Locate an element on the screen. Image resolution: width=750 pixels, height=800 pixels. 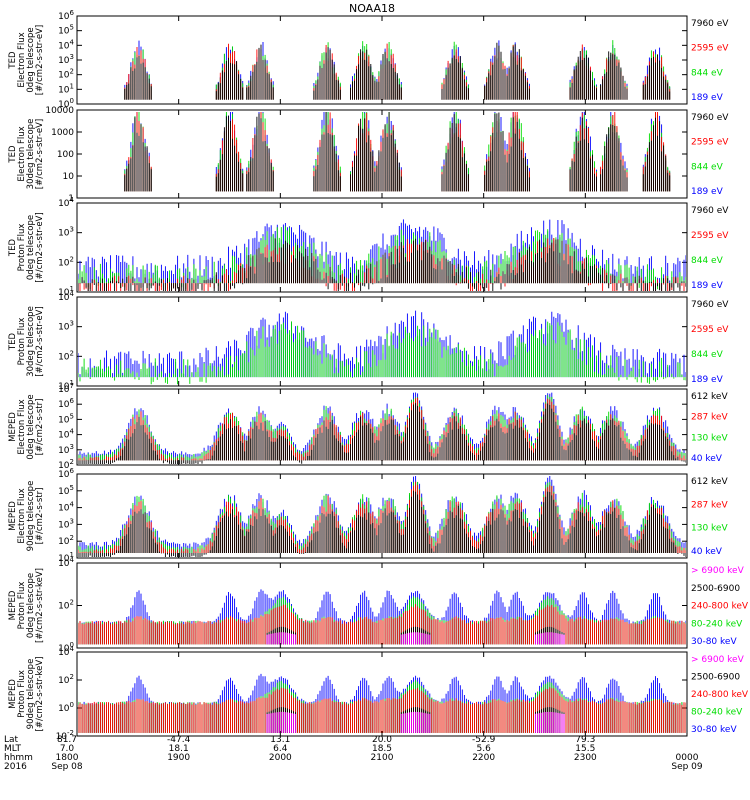
y-axis-label: 0deg telescope is located at coordinates (31, 426).